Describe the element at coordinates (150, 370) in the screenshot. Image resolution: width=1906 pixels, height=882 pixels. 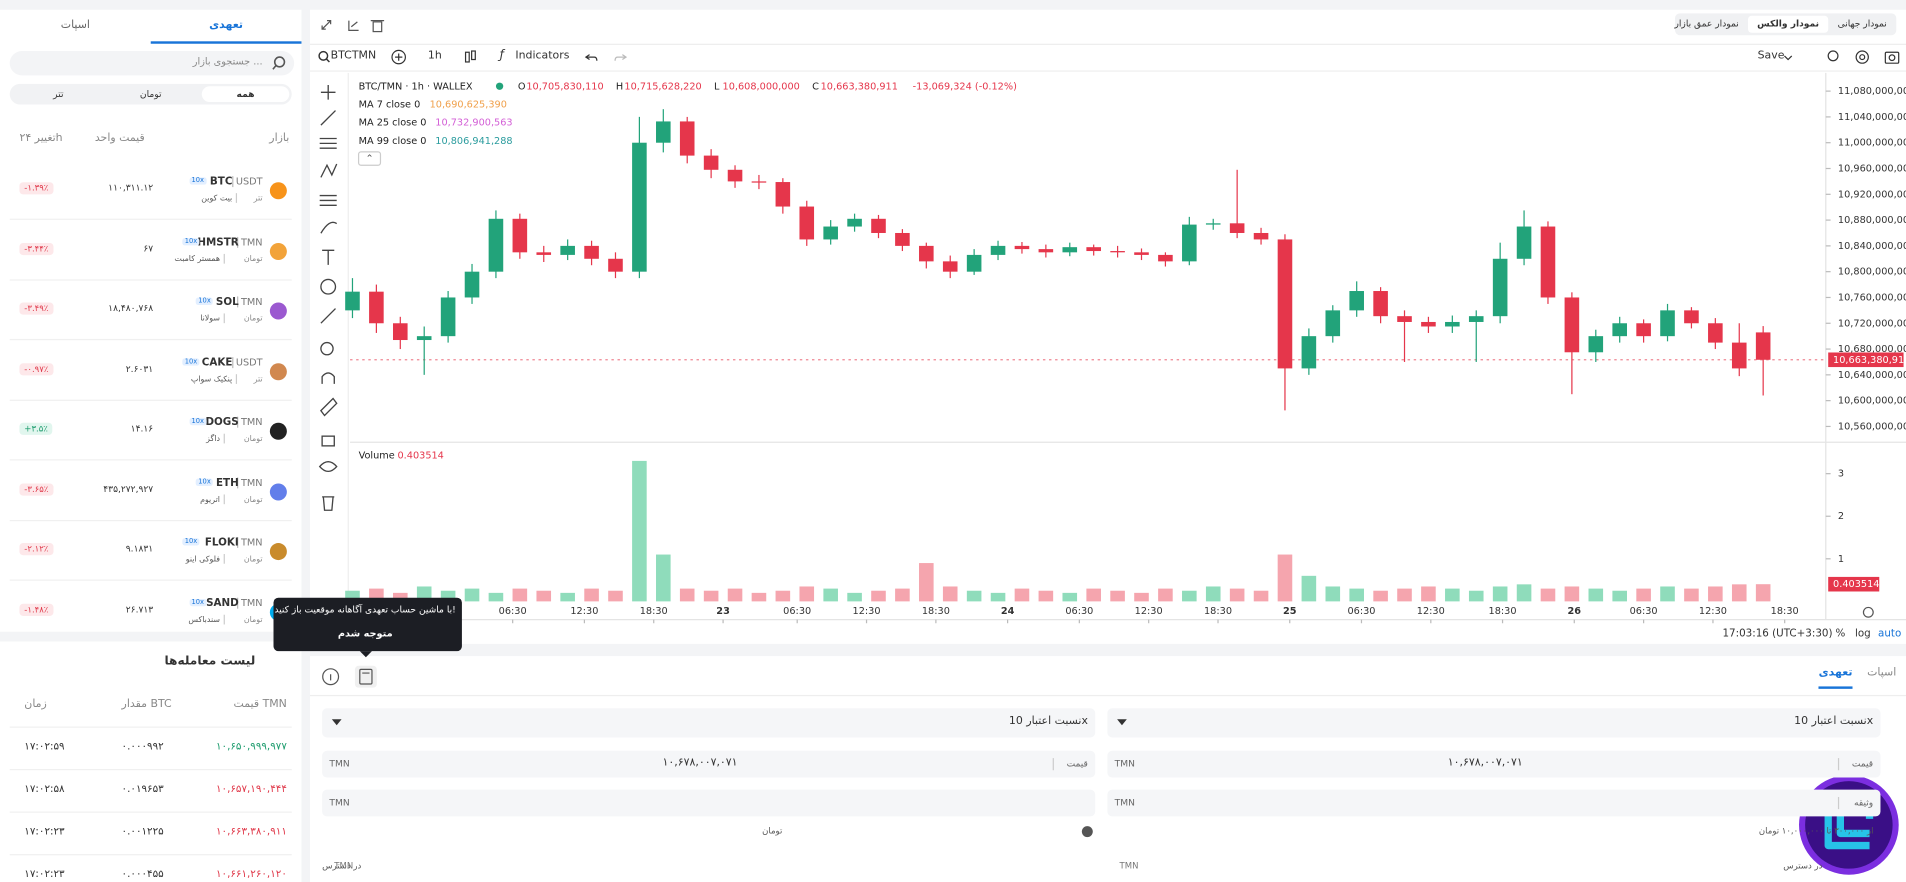
I see `market-row: USDT CAKE 10x تتر پنکیک سواپ ۲.۶۰۳۱ -۰.۹۷٪` at that location.